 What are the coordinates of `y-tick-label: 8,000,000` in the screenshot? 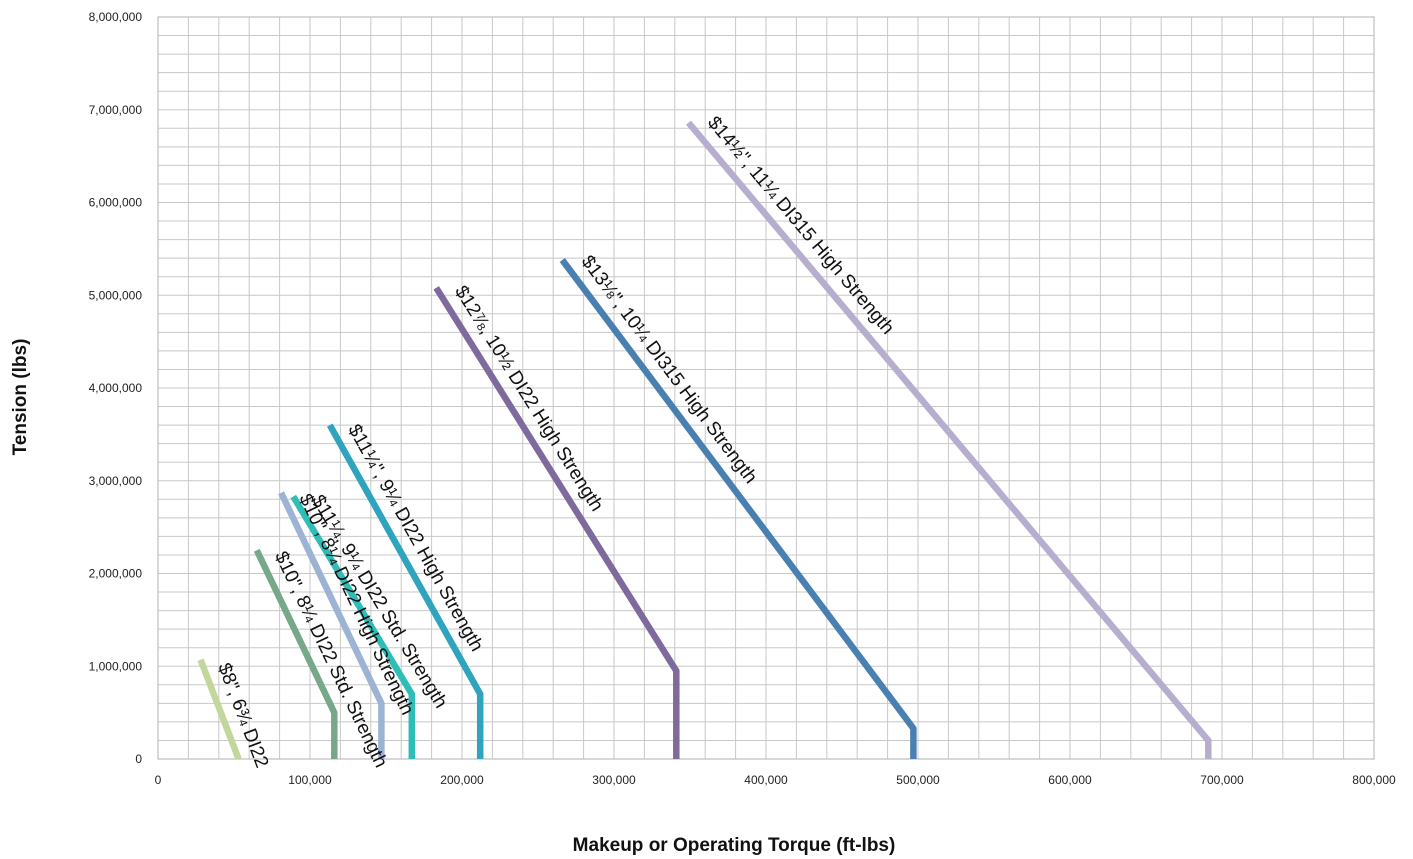 It's located at (116, 17).